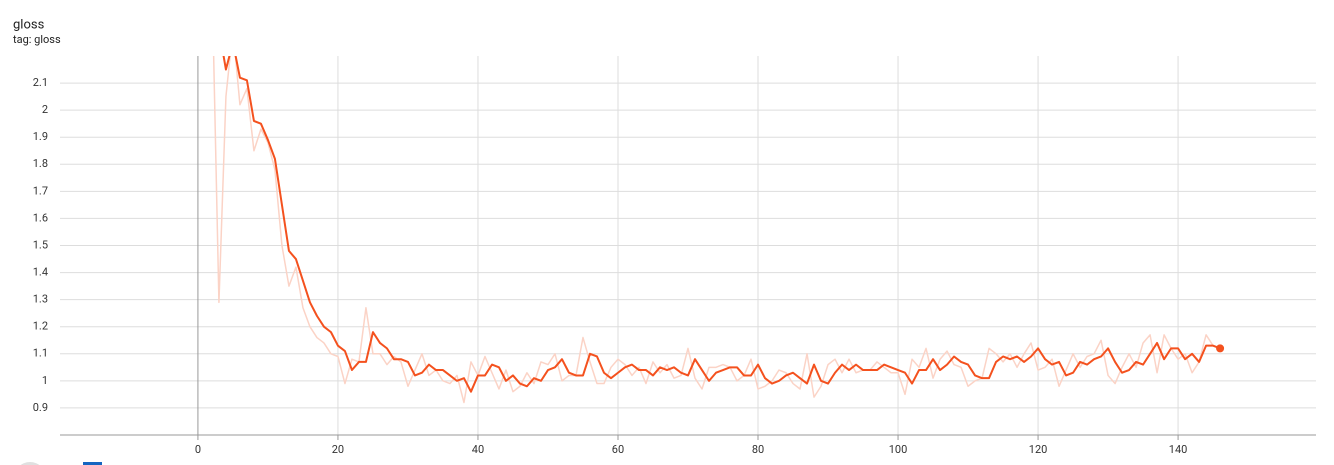  I want to click on x-tick-label: 140, so click(1178, 449).